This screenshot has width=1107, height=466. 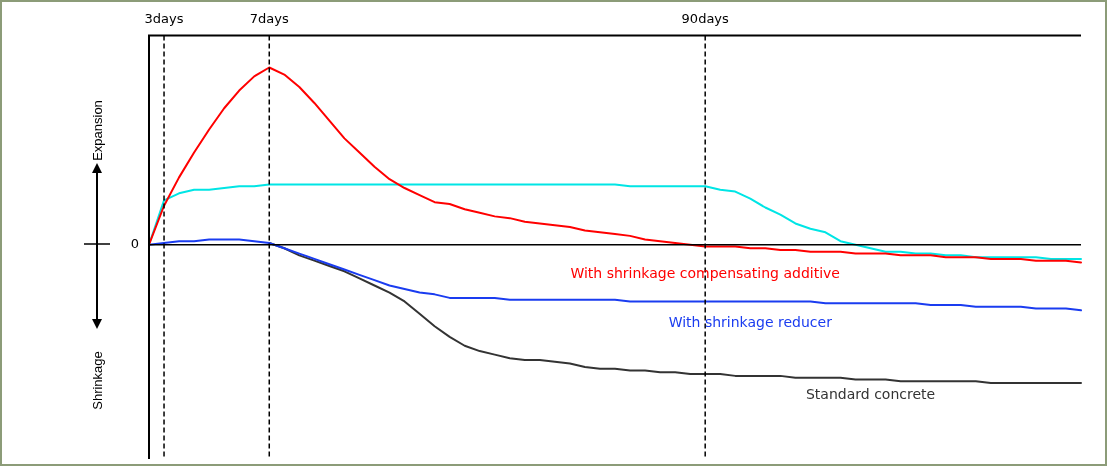 I want to click on text: Shrinkage, so click(x=97, y=380).